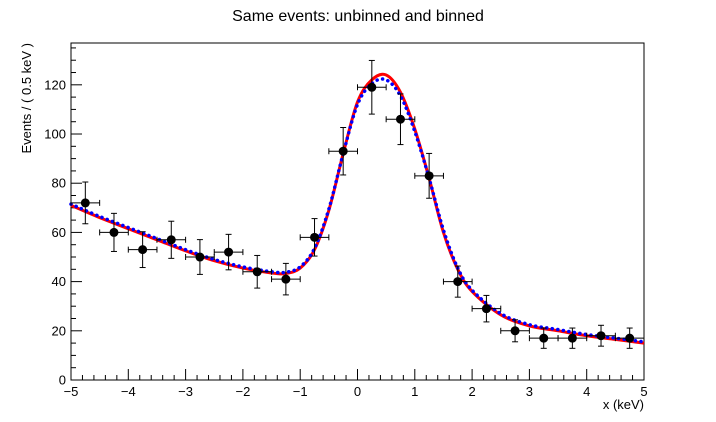  What do you see at coordinates (63, 217) in the screenshot?
I see `y-axis-ticks: 0 20 40 60 80 100 120` at bounding box center [63, 217].